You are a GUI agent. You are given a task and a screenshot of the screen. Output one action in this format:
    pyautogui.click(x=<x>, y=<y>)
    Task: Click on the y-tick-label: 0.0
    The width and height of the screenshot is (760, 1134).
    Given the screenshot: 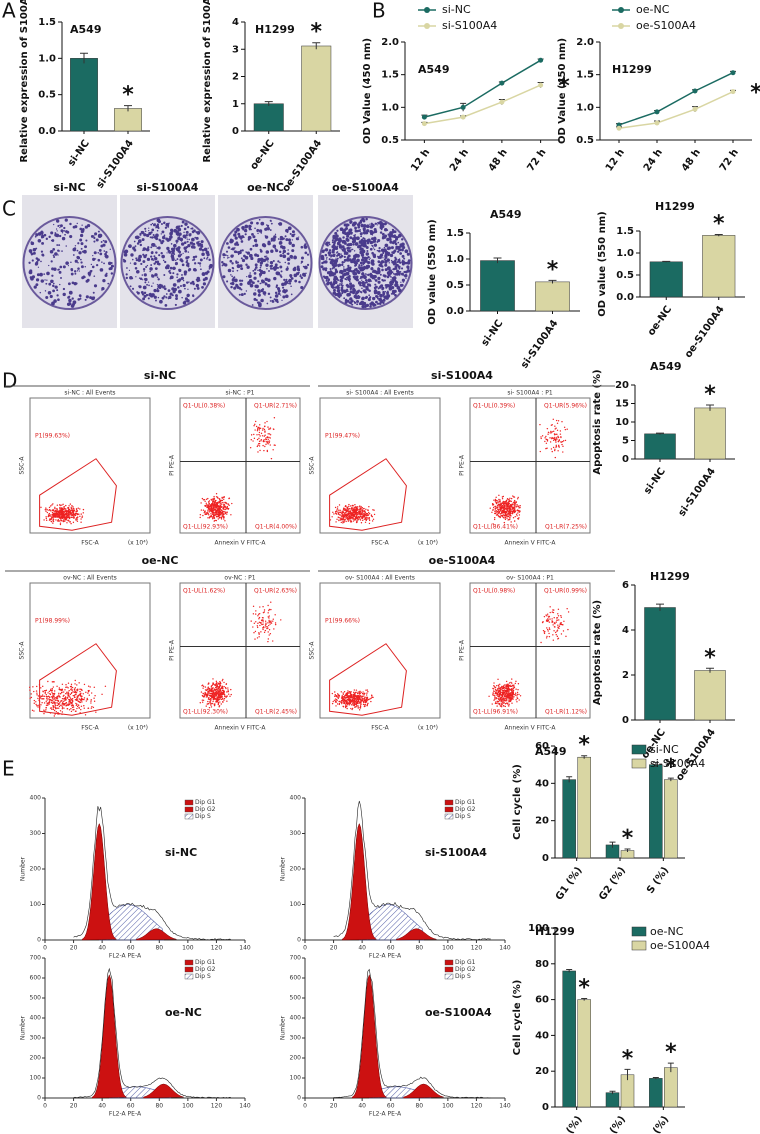 What is the action you would take?
    pyautogui.click(x=47, y=131)
    